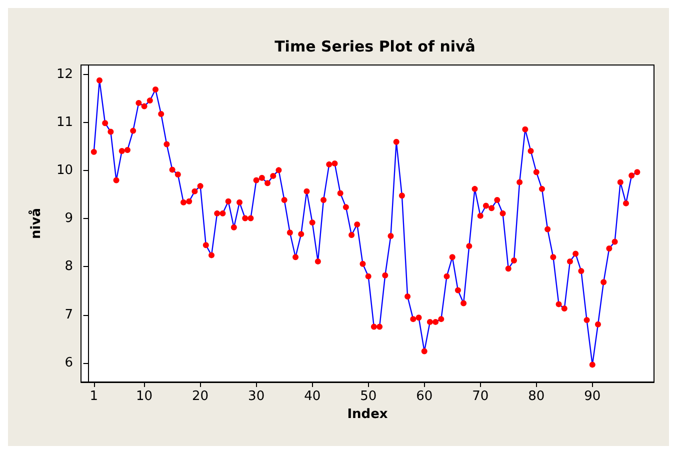  Describe the element at coordinates (536, 396) in the screenshot. I see `x-tick-label: 80` at that location.